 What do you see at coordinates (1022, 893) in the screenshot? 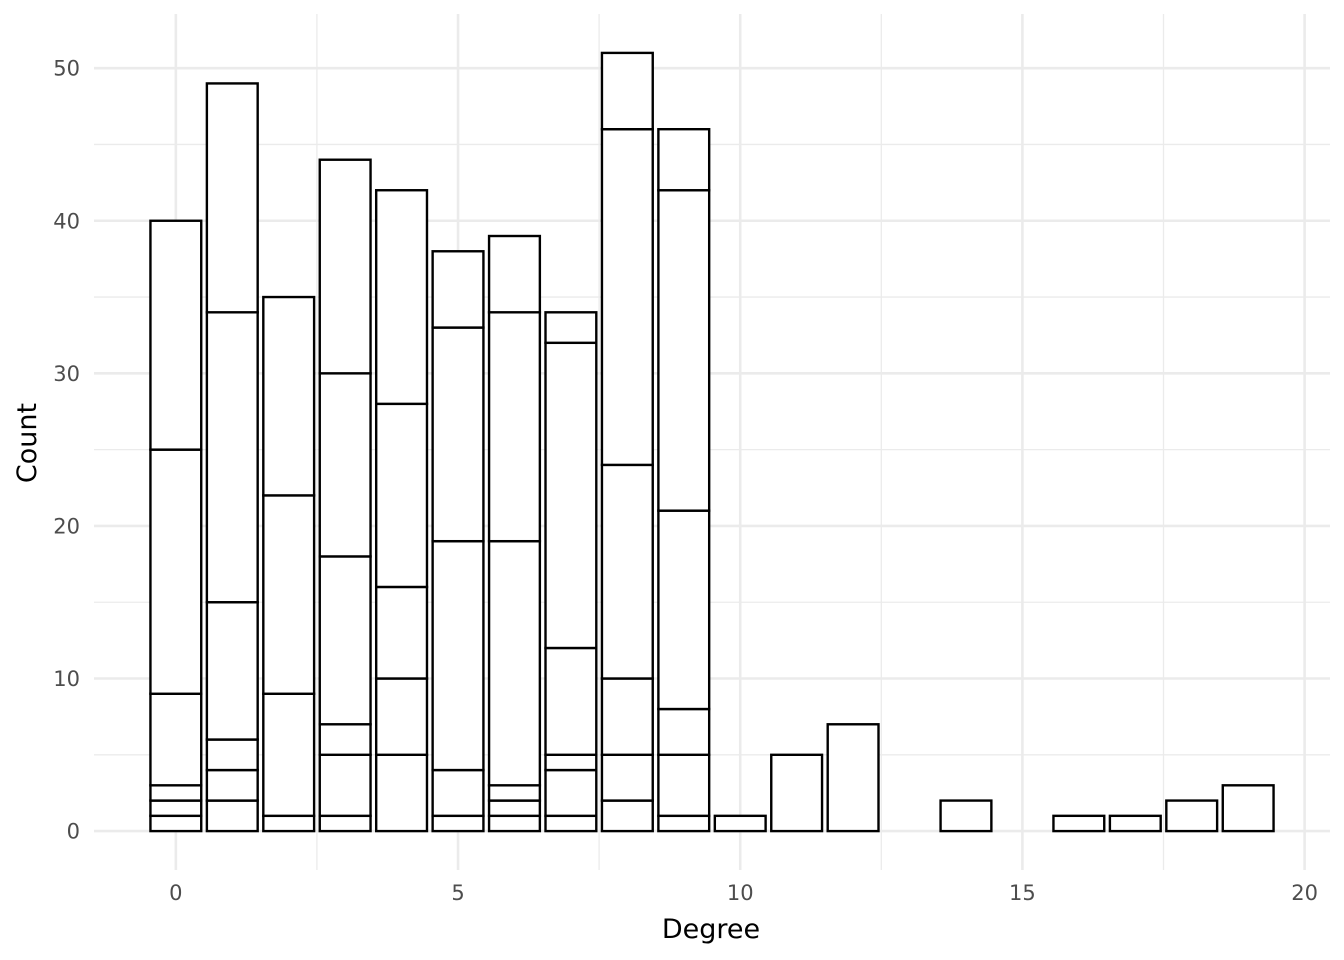
I see `x-tick-label: 15` at bounding box center [1022, 893].